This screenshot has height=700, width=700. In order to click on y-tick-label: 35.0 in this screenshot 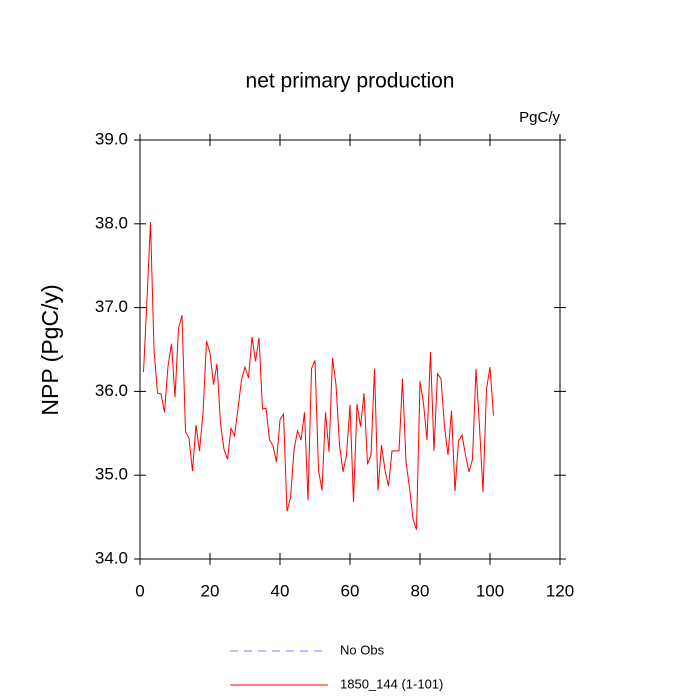, I will do `click(111, 474)`.